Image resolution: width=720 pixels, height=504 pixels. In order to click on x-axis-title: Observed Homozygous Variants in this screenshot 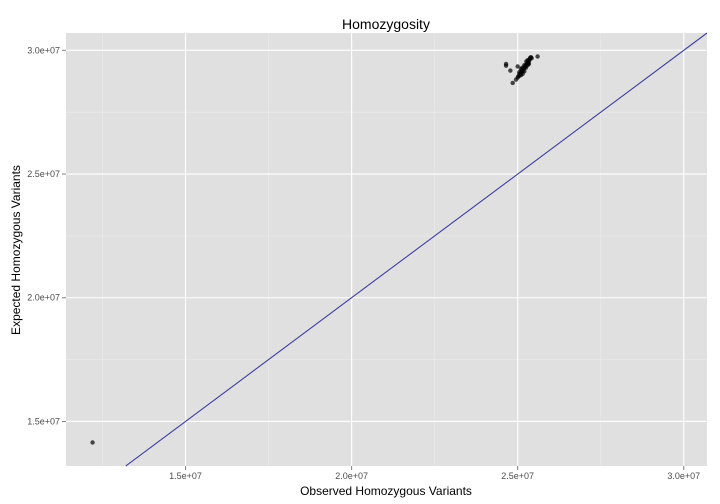, I will do `click(386, 491)`.